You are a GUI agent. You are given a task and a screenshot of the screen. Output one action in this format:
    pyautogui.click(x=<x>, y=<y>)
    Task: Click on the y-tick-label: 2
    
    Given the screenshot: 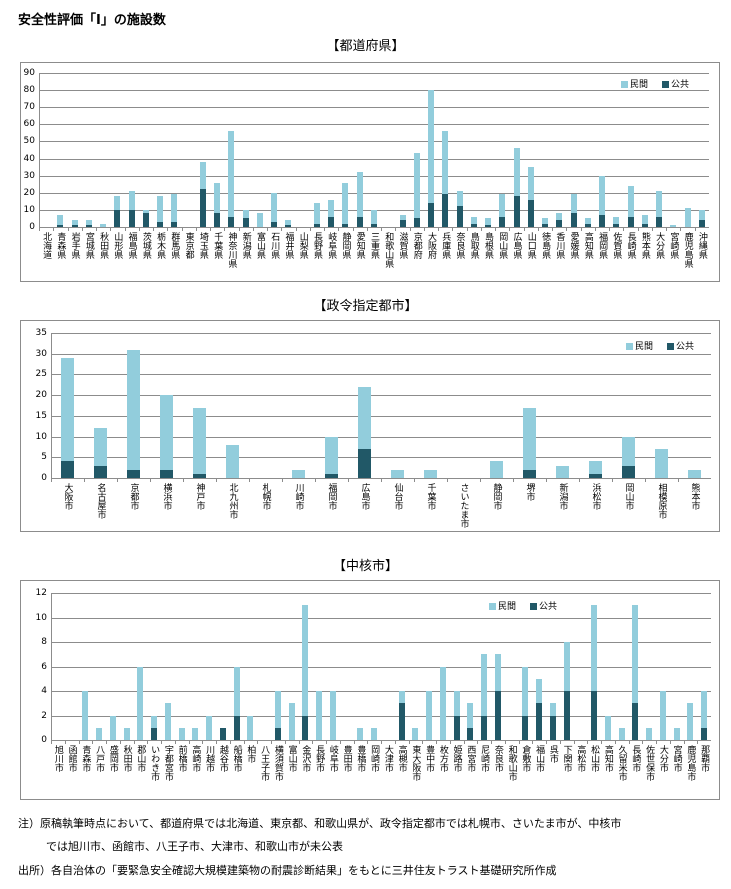 What is the action you would take?
    pyautogui.click(x=44, y=715)
    